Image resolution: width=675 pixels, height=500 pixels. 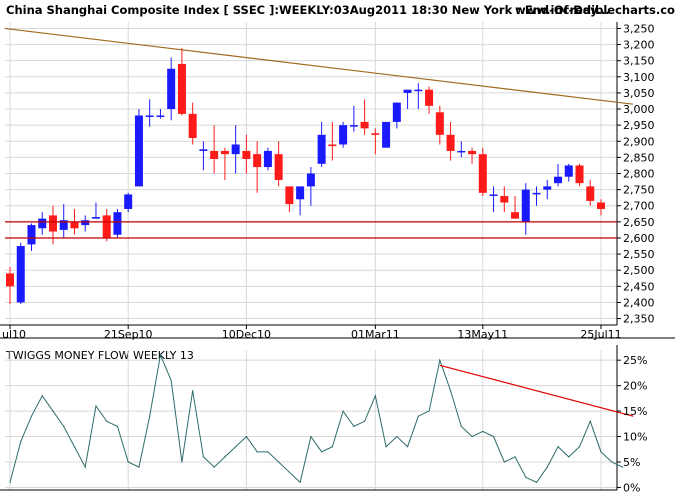 I want to click on resistance-trendline, so click(x=319, y=66).